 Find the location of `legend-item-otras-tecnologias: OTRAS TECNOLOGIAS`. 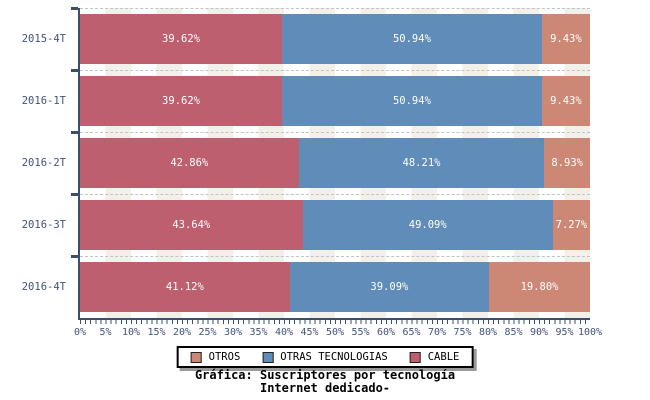

legend-item-otras-tecnologias: OTRAS TECNOLOGIAS is located at coordinates (325, 357).